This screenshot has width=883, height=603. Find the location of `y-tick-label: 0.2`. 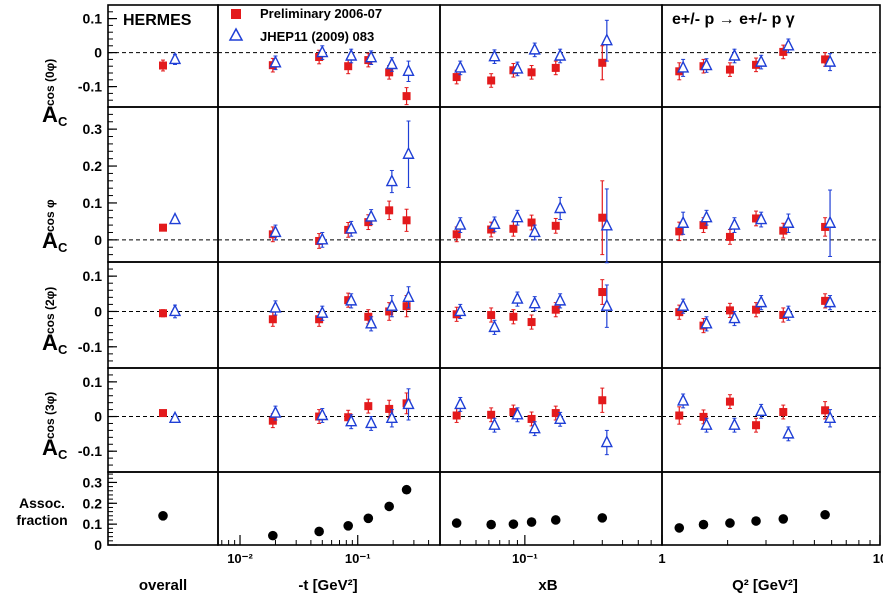

y-tick-label: 0.2 is located at coordinates (93, 503).